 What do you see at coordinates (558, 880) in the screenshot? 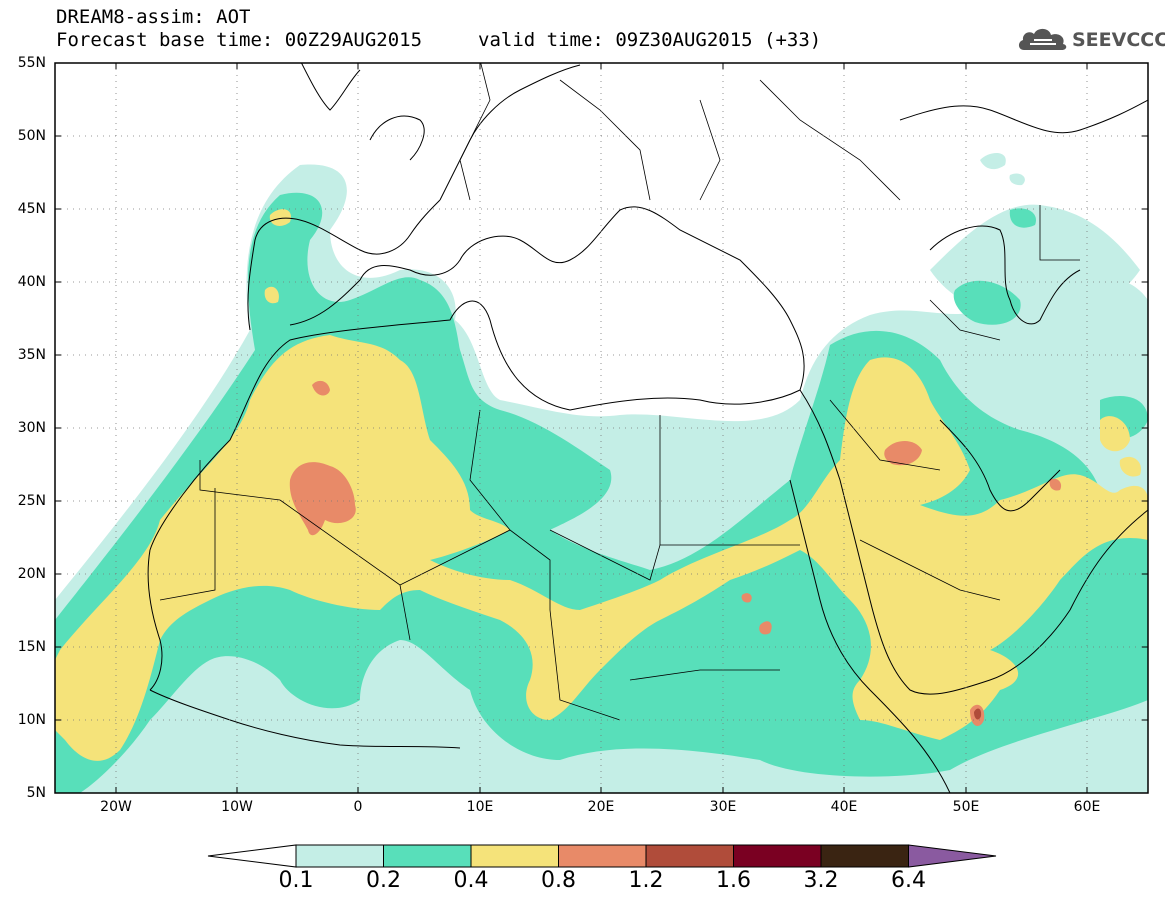
I see `colorbar-label: 0.8` at bounding box center [558, 880].